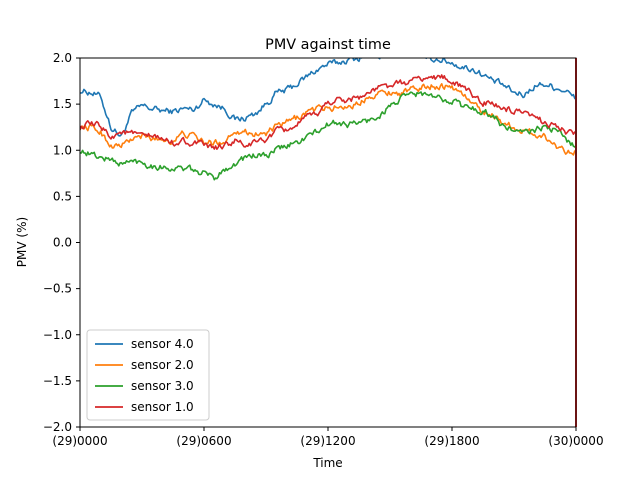 The width and height of the screenshot is (640, 480). I want to click on y-tick-label: 0.5, so click(62, 196).